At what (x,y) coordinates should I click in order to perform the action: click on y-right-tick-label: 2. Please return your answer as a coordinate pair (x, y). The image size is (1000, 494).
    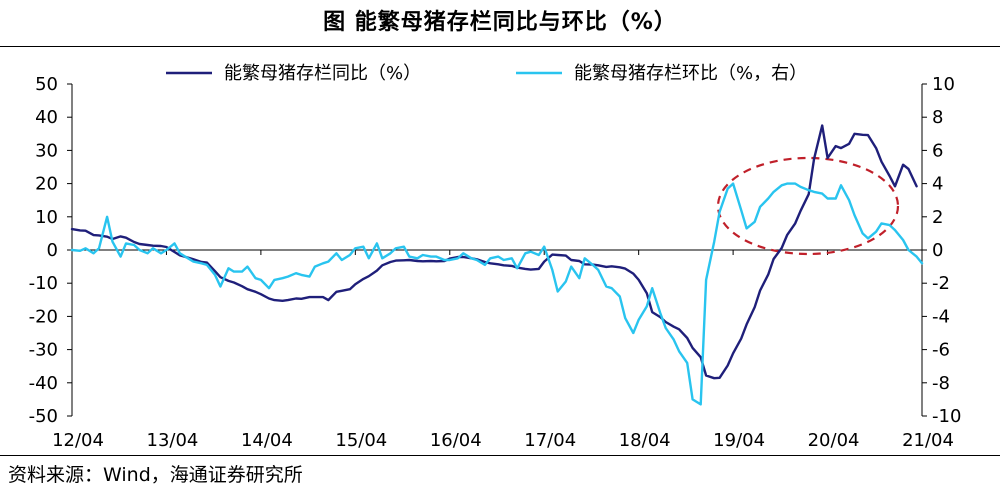
    Looking at the image, I should click on (937, 217).